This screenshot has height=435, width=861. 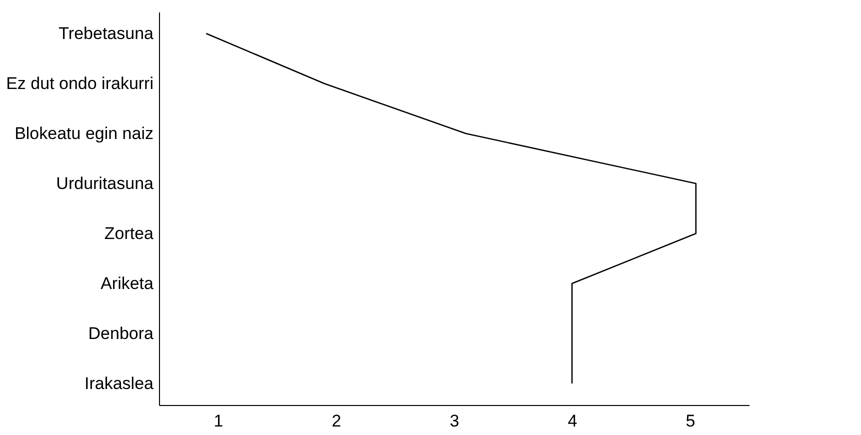 What do you see at coordinates (129, 233) in the screenshot?
I see `y-tick-label: Zortea` at bounding box center [129, 233].